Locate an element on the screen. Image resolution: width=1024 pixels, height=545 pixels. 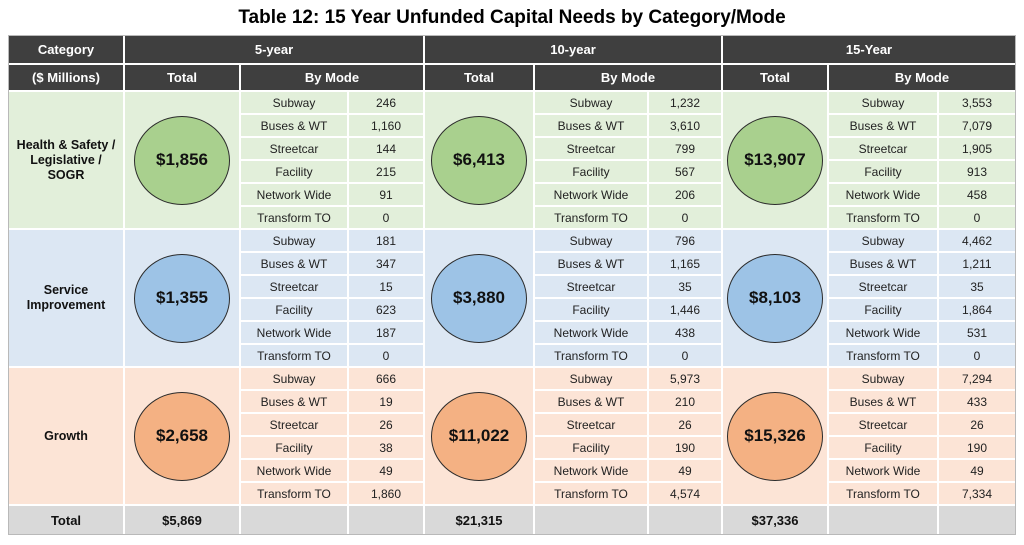
category-cell: Health & Safety / Legislative / SOGR is located at coordinates (66, 160).